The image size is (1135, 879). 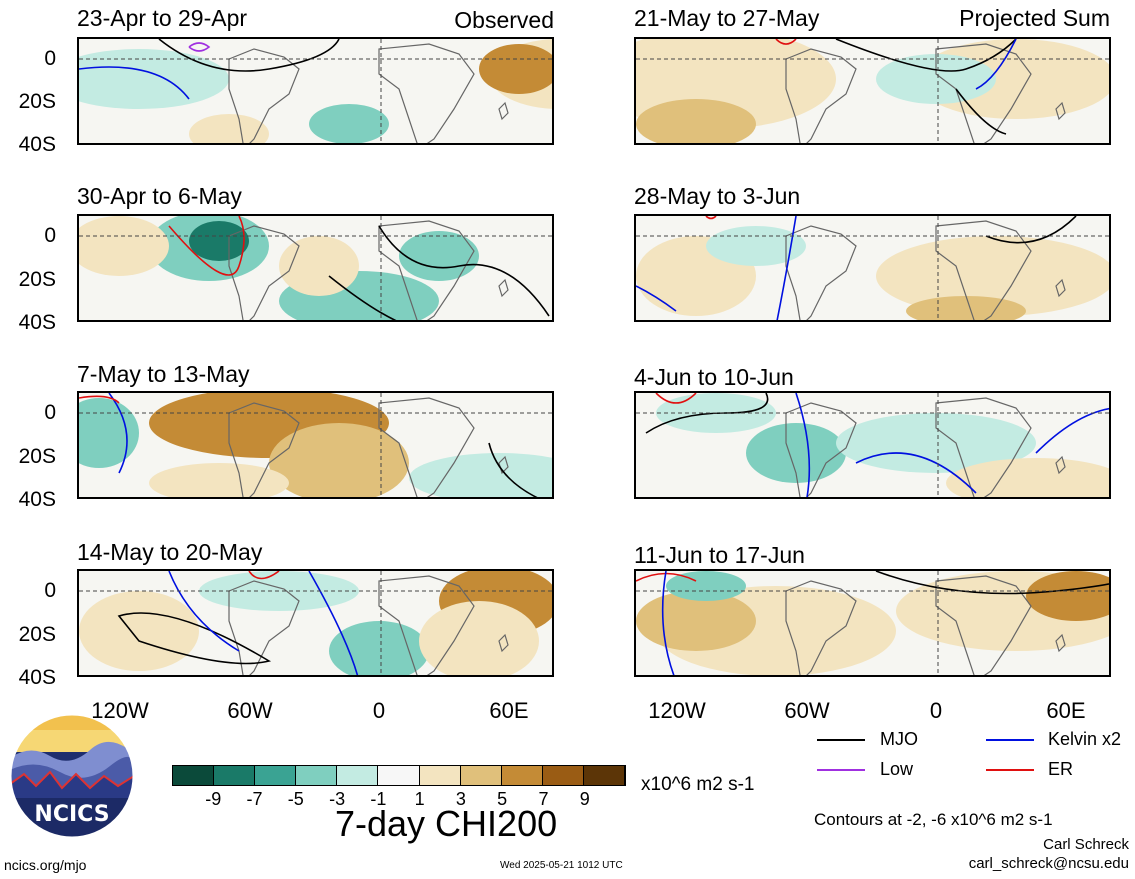 I want to click on x-tick-label: 60W, so click(x=250, y=710).